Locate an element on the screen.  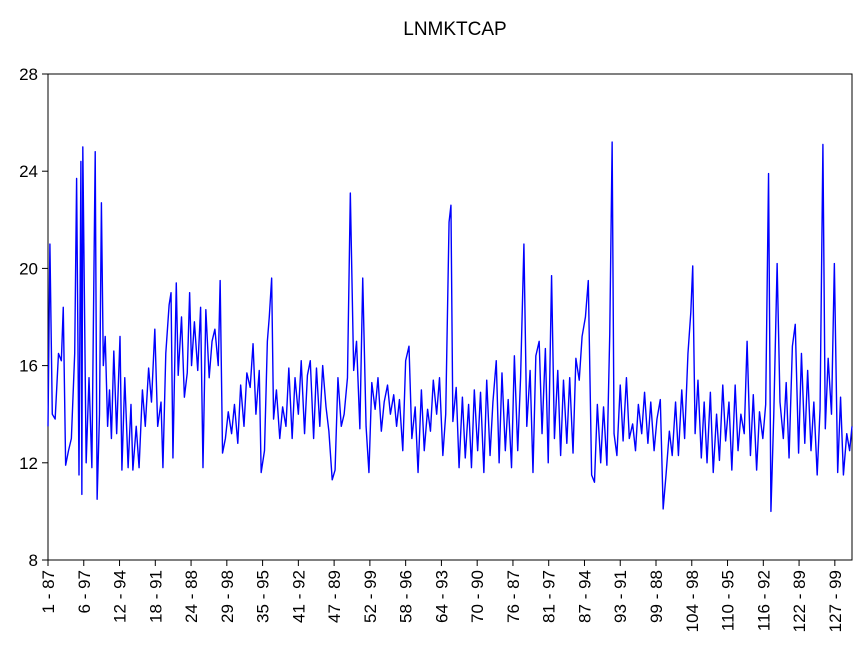
x-tick-label: 64 - 93 is located at coordinates (441, 596).